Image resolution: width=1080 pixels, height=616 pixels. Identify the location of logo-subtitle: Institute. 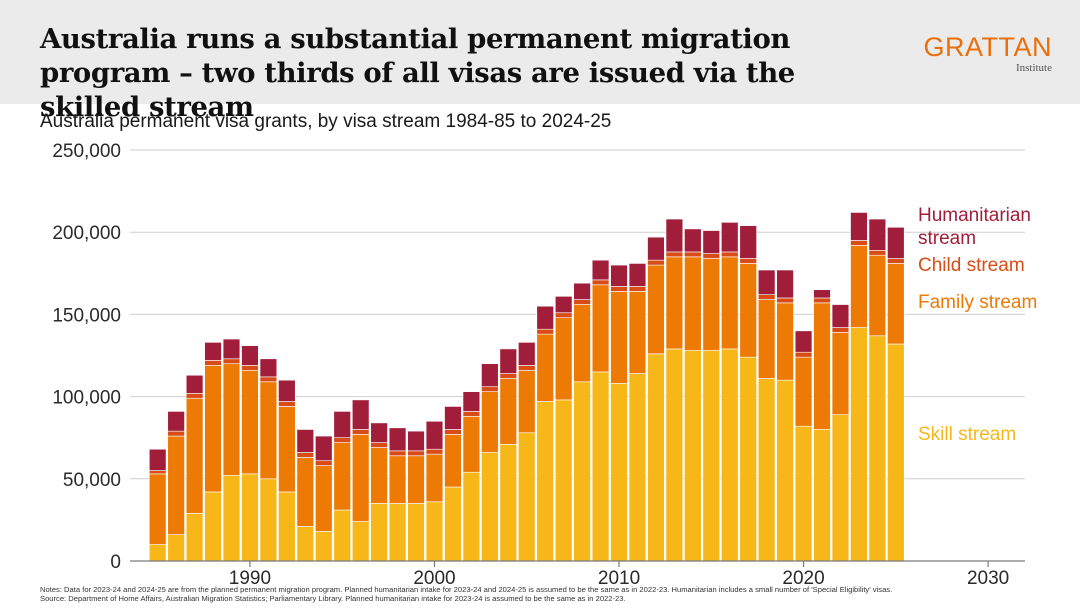
(1033, 68).